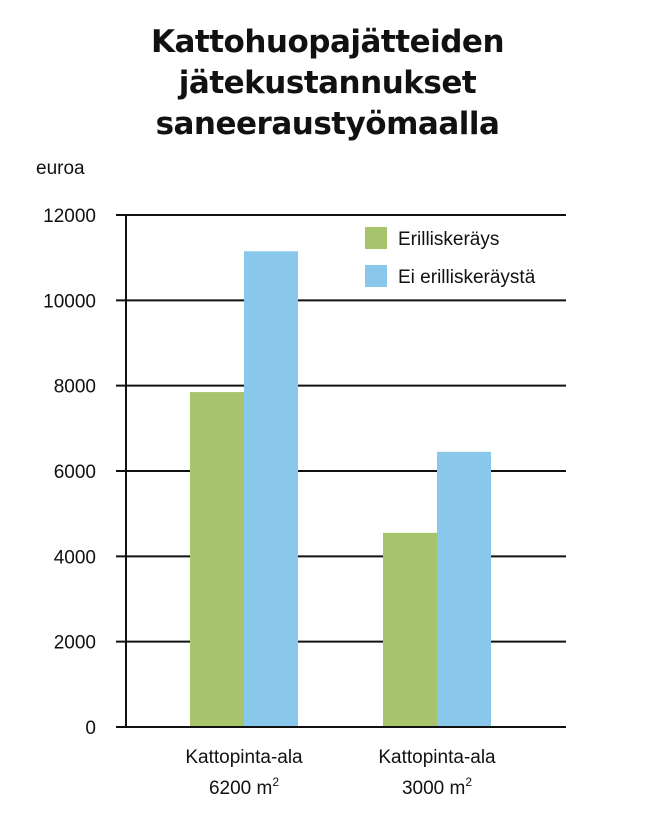 Image resolution: width=655 pixels, height=817 pixels. I want to click on y-axis-ticks: 0 2000 4000 6000 8000 10000 12000, so click(69, 472).